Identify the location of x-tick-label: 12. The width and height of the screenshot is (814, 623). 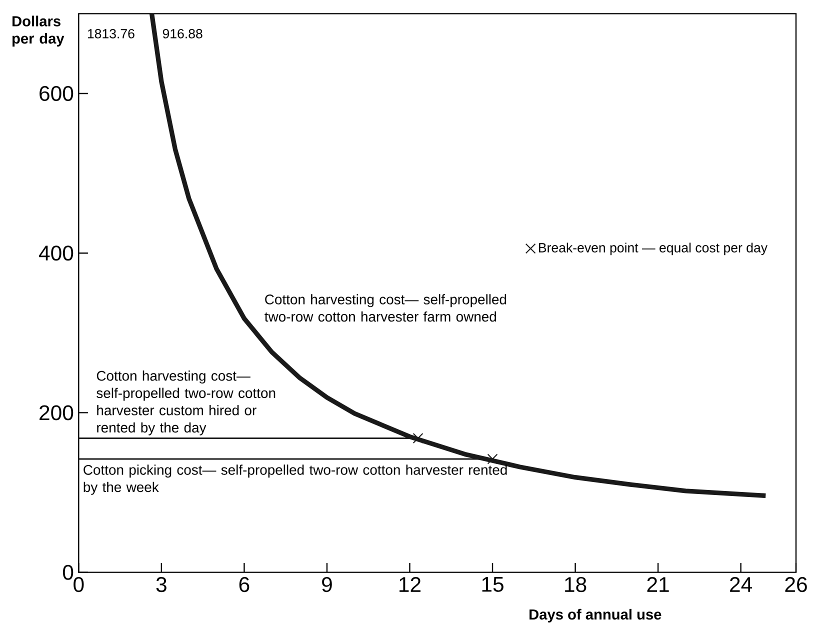
(410, 584).